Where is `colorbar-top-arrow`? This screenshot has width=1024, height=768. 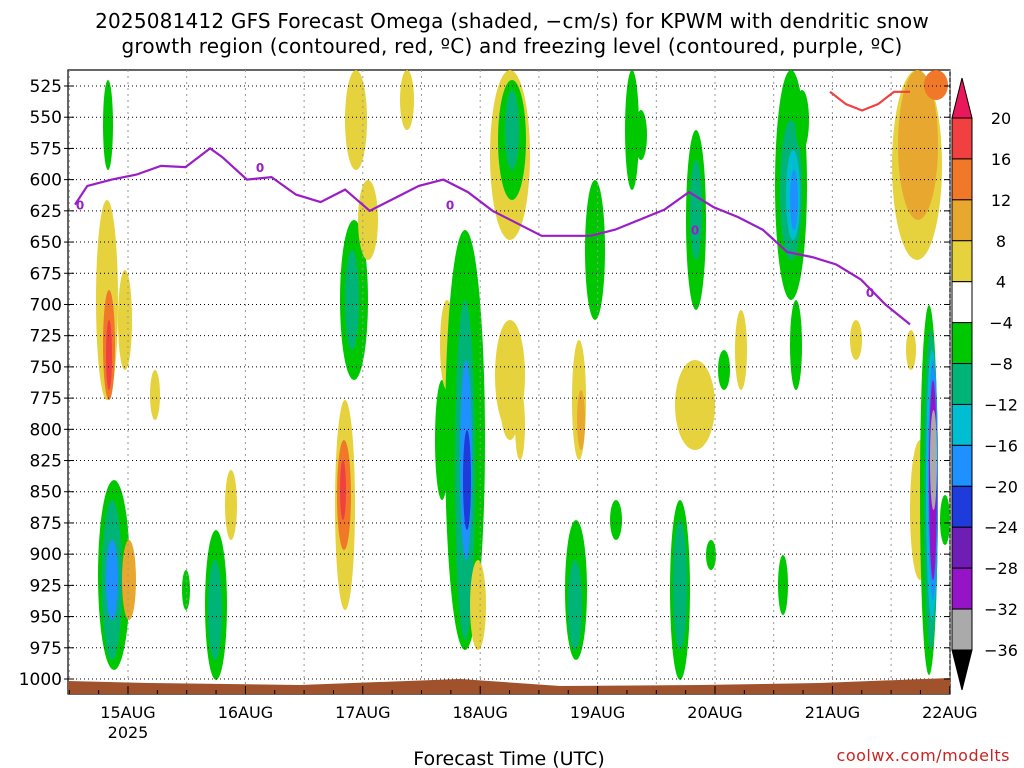
colorbar-top-arrow is located at coordinates (962, 98).